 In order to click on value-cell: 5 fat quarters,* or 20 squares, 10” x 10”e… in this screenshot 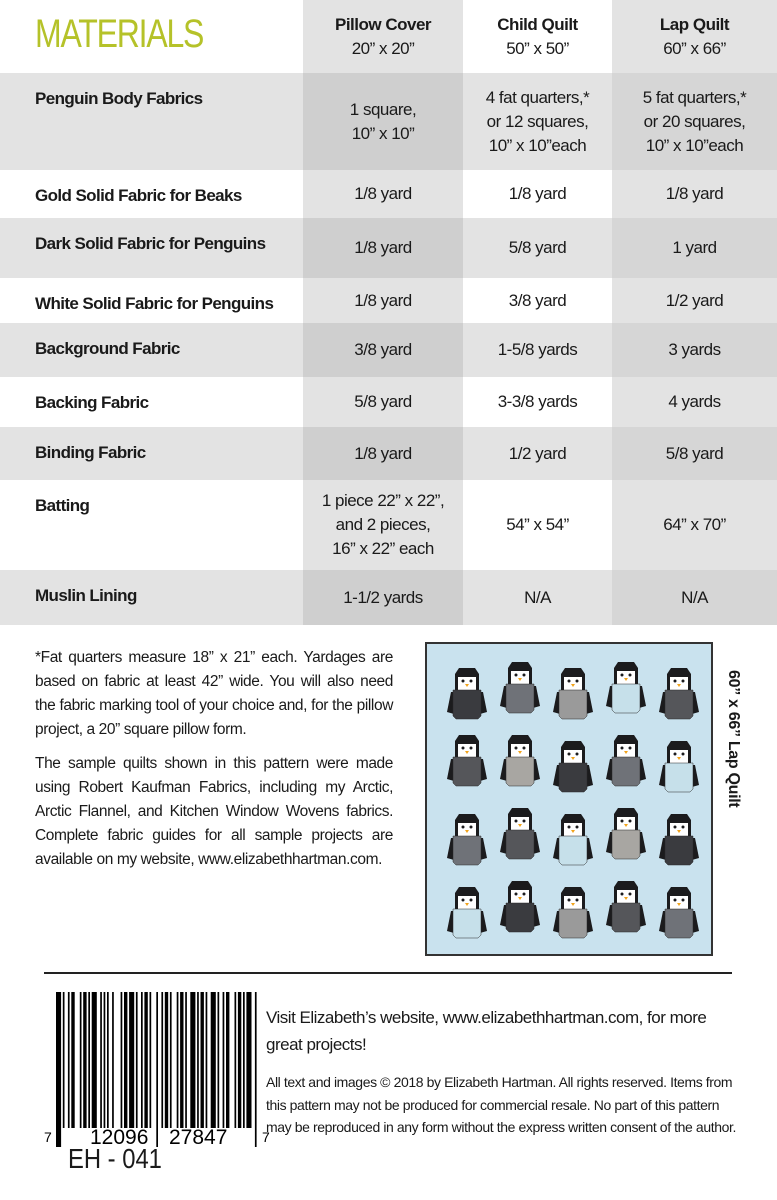, I will do `click(694, 121)`.